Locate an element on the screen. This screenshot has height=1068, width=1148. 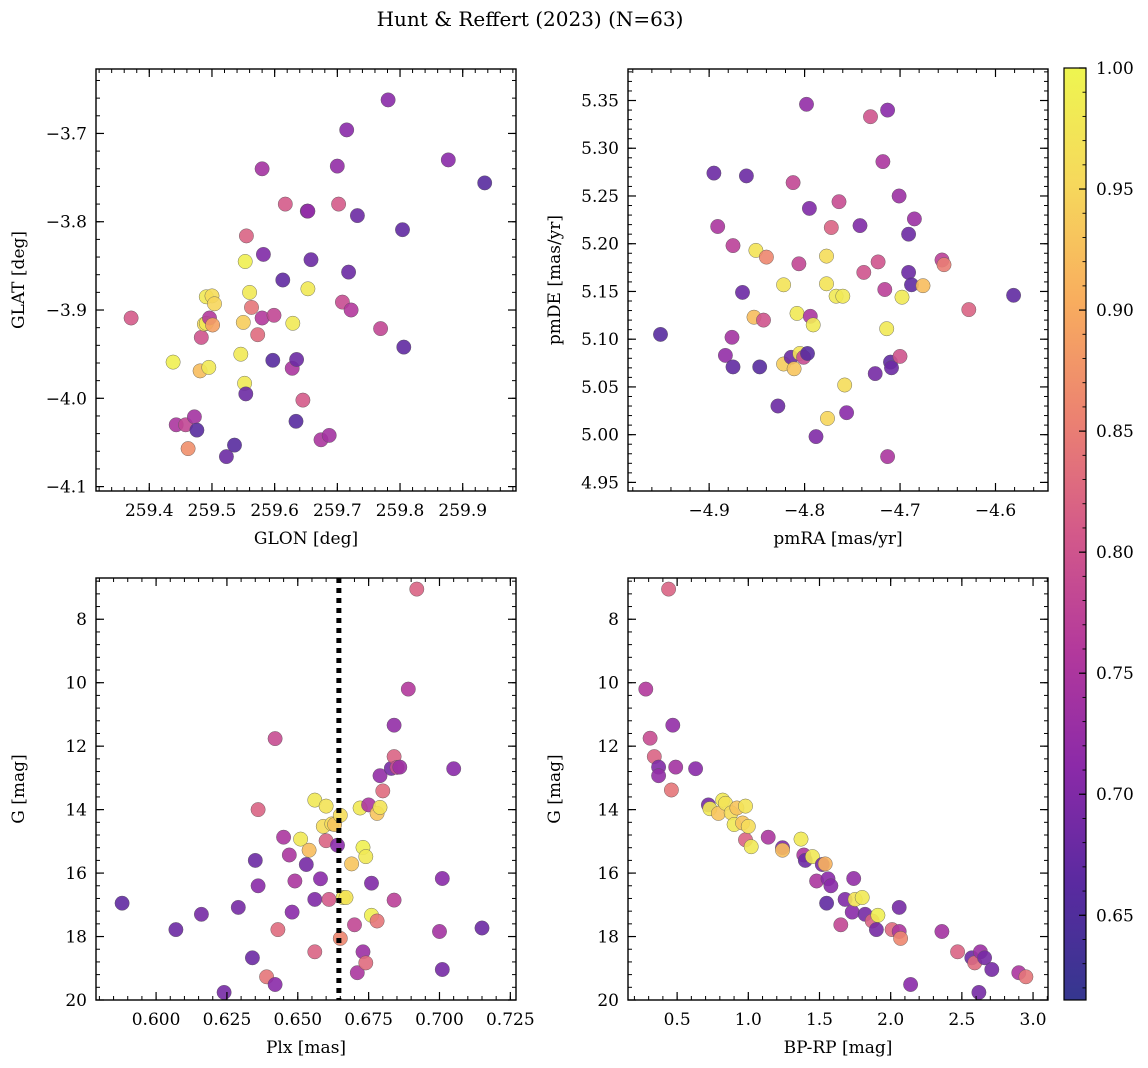
x-axis-label: BP-RP [mag] is located at coordinates (838, 1048).